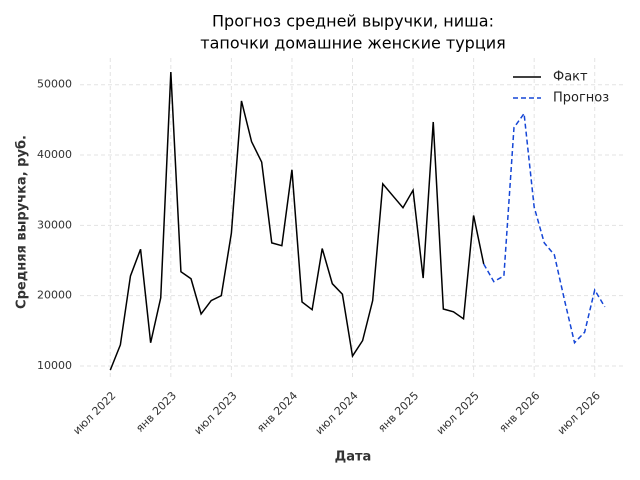  I want to click on y-axis-label: Средняя выручка, руб., so click(22, 222).